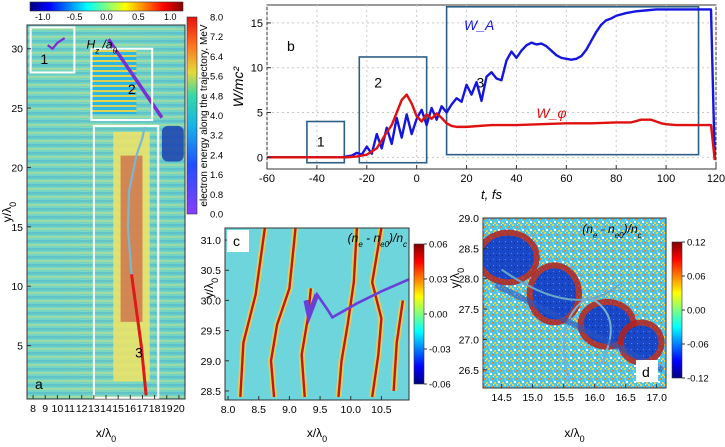 The width and height of the screenshot is (725, 447). I want to click on panel-c-letter-box, so click(238, 241).